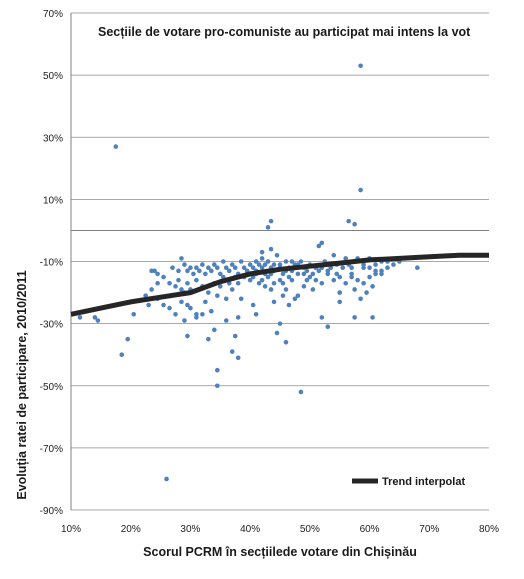  I want to click on y-axis-label: Evoluția ratei de participare, 2010/2011, so click(22, 384).